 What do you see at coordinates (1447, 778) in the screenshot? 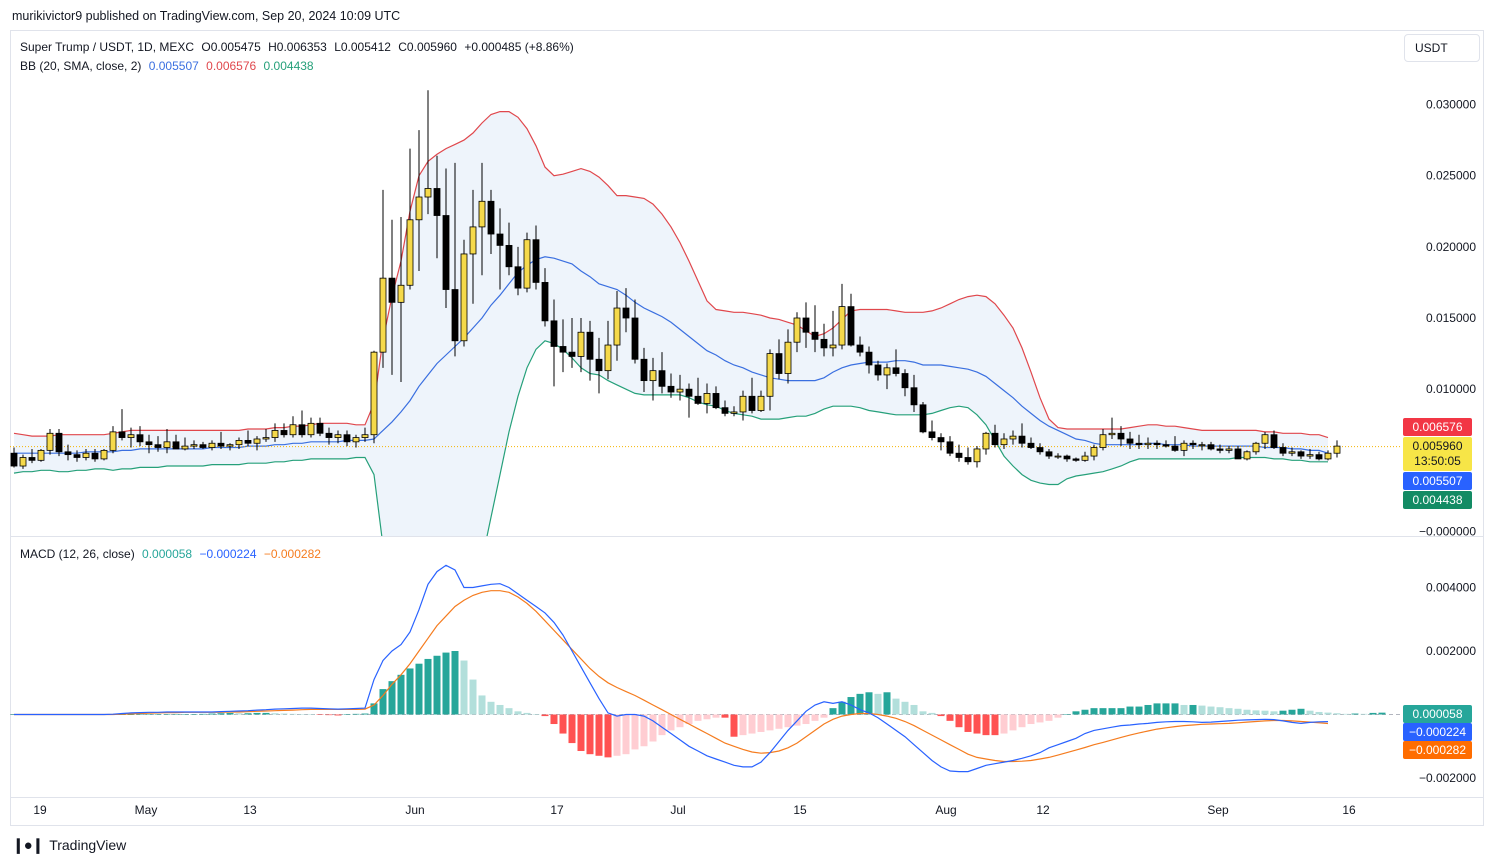
I see `macd-tick-label: −0.002000` at bounding box center [1447, 778].